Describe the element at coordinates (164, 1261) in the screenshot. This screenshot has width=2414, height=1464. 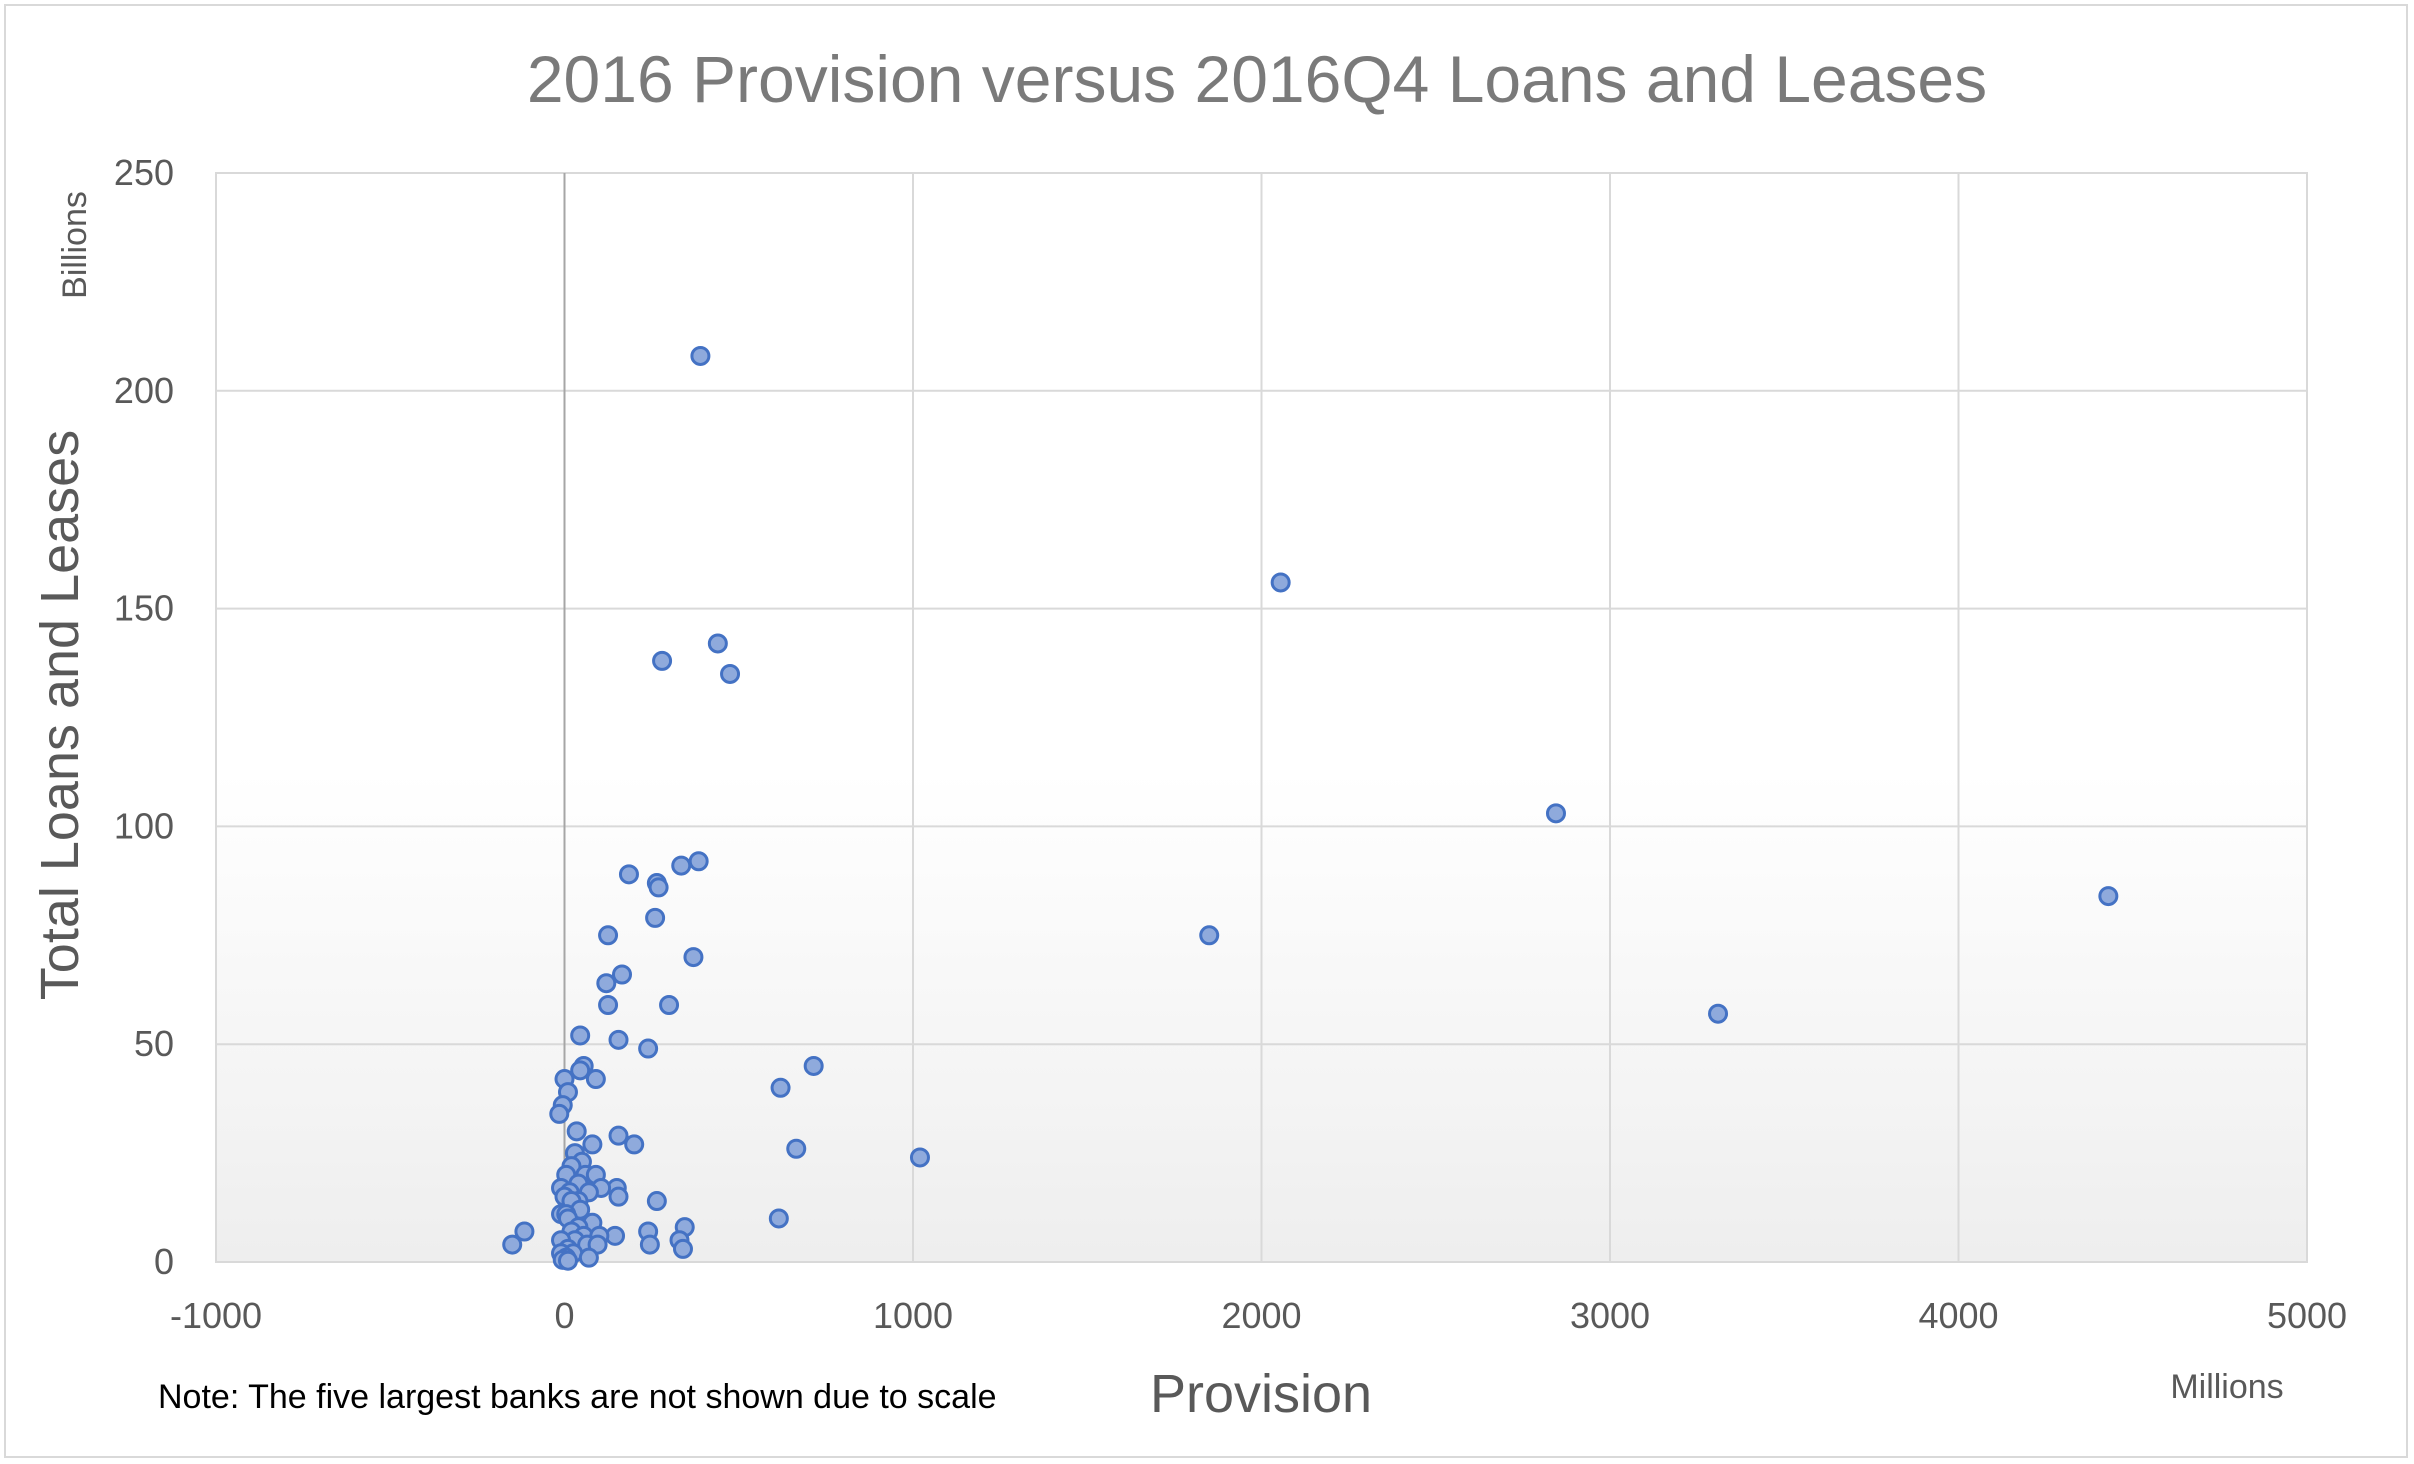
I see `y-tick-label: 0` at that location.